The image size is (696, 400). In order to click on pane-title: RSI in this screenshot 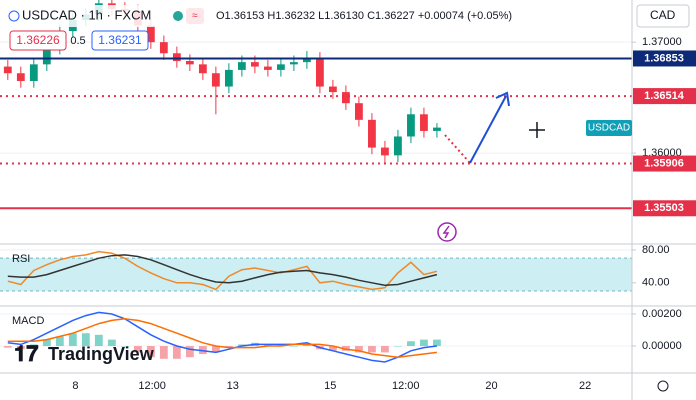, I will do `click(21, 259)`.